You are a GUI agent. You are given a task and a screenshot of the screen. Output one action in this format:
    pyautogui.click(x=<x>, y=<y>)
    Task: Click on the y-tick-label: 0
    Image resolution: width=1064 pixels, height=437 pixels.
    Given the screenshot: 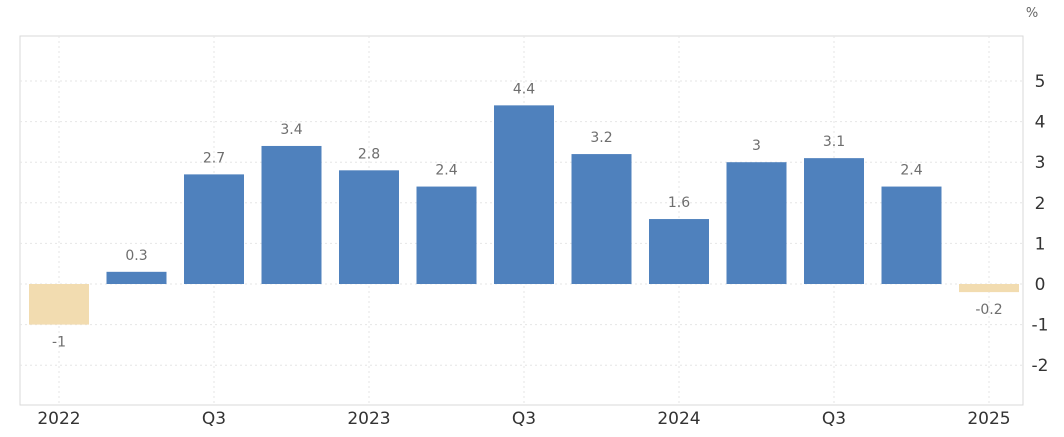 What is the action you would take?
    pyautogui.click(x=1040, y=285)
    